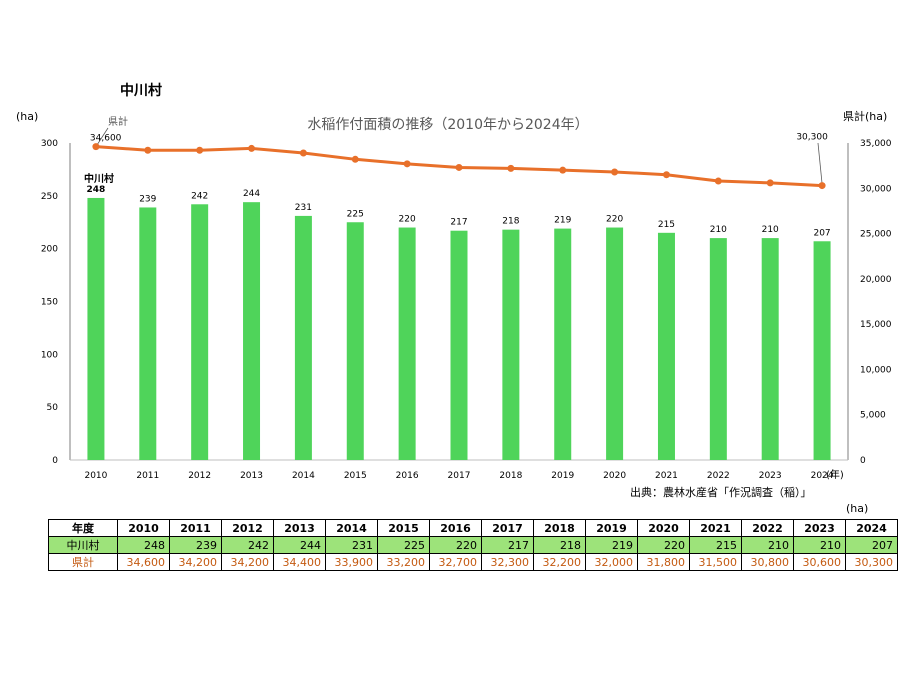  What do you see at coordinates (96, 190) in the screenshot?
I see `bar-value-label: 248` at bounding box center [96, 190].